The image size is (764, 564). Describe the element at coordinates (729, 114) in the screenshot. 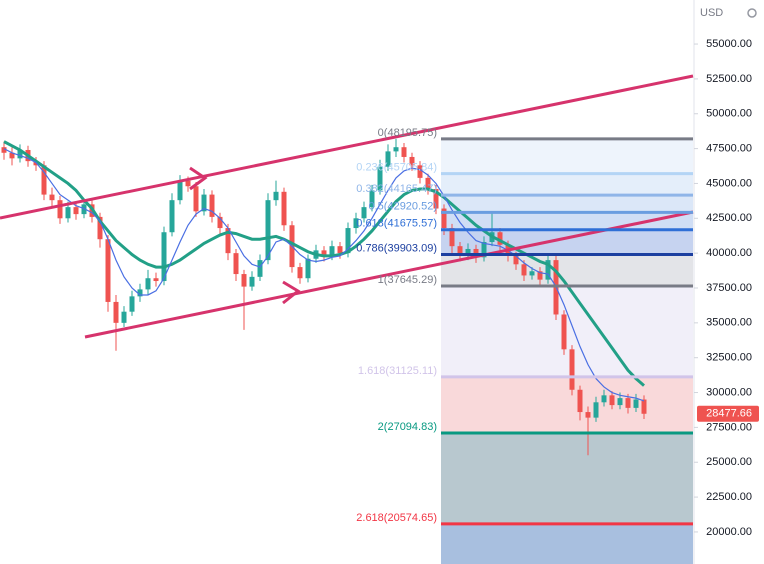

I see `y-tick-label: 50000.00` at that location.